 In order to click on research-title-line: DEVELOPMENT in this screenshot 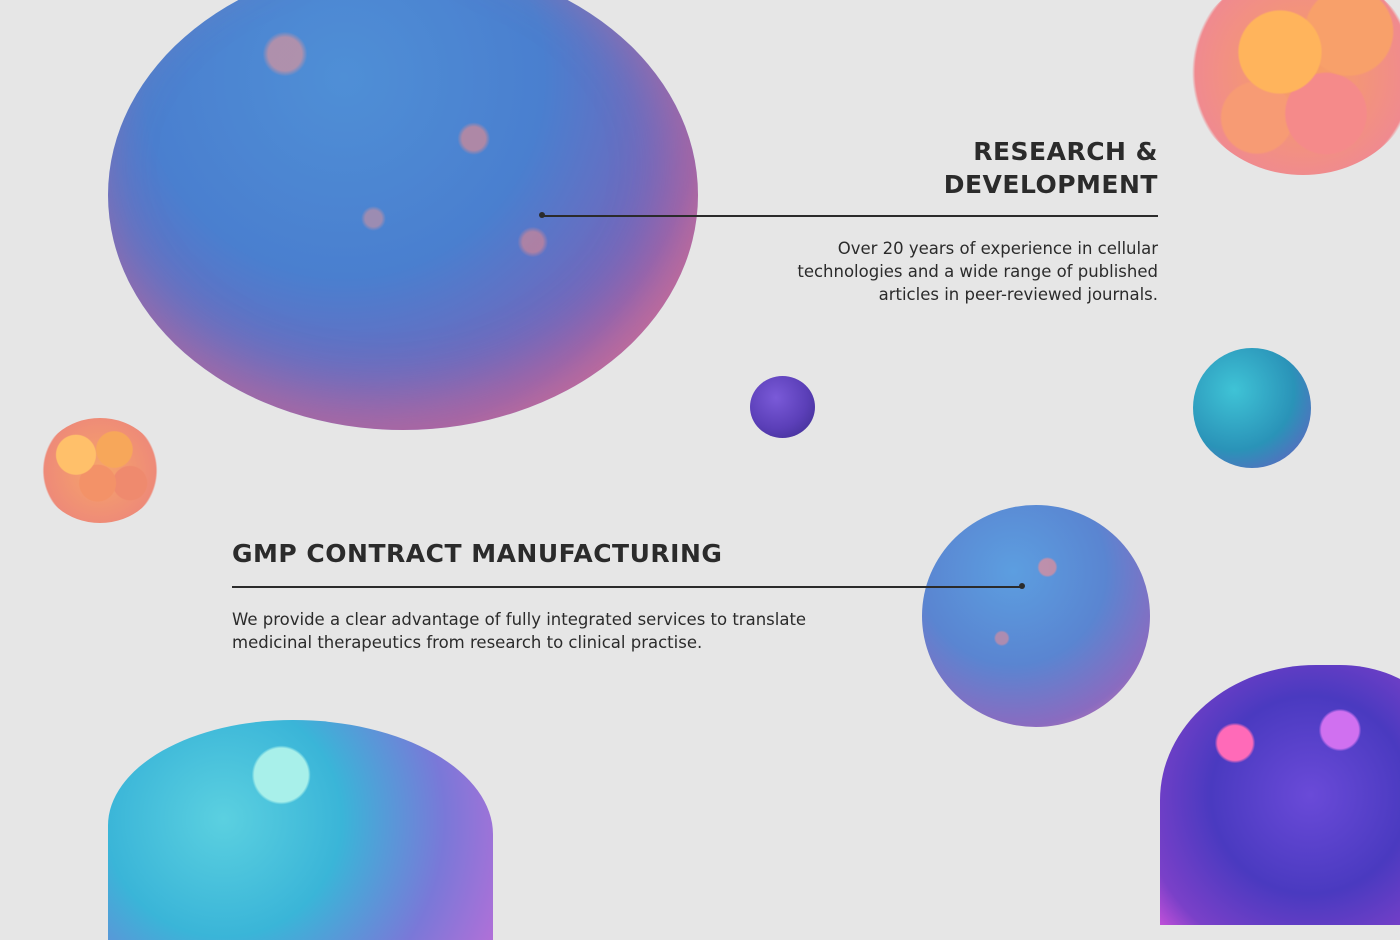, I will do `click(978, 184)`.